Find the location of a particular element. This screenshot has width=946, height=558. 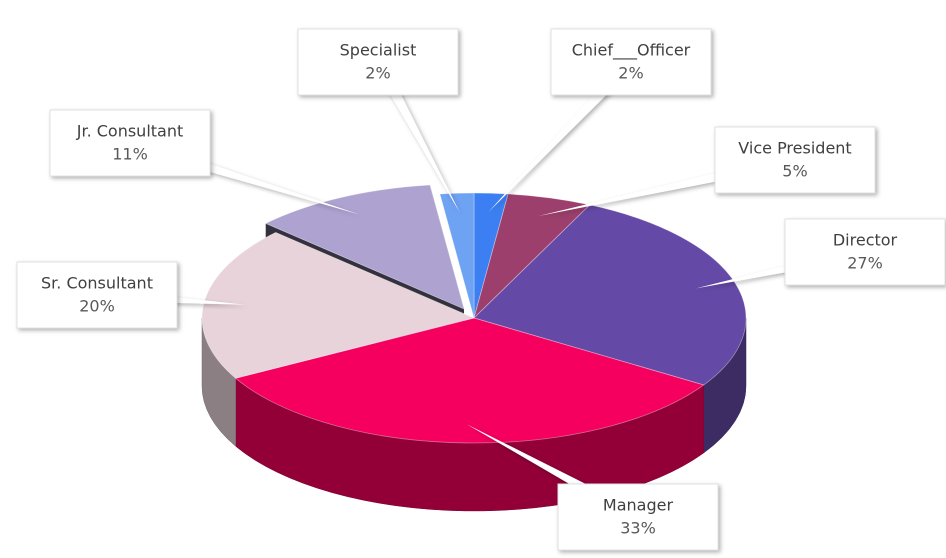

label-name: Director is located at coordinates (865, 240).